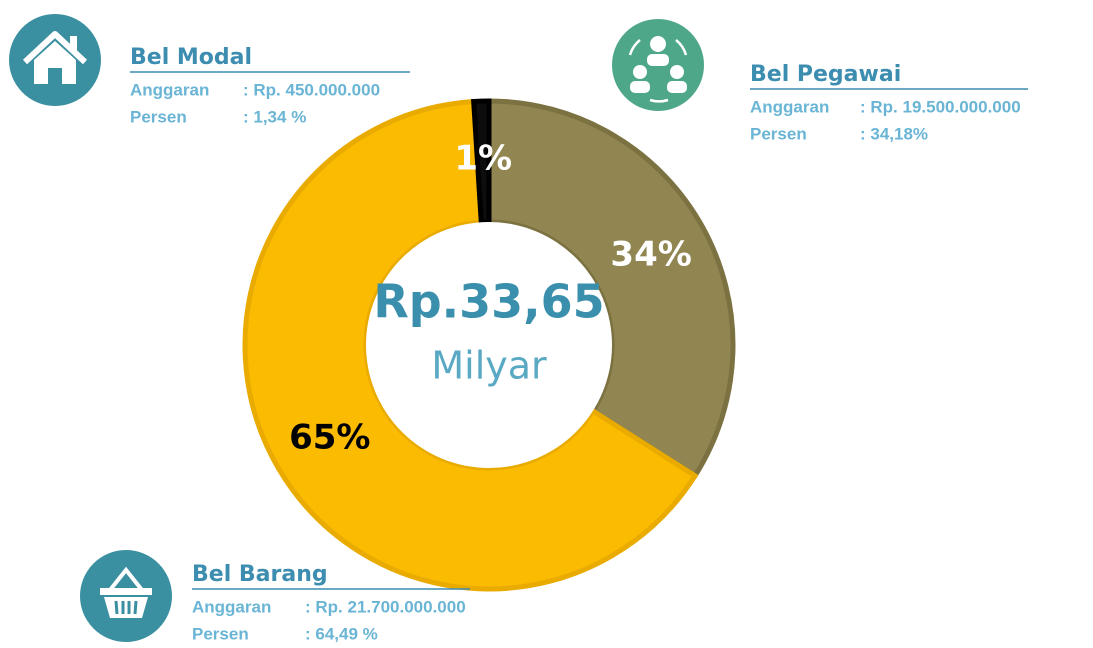 The width and height of the screenshot is (1093, 648). What do you see at coordinates (940, 106) in the screenshot?
I see `budget-value: : Rp. 19.500.000.000` at bounding box center [940, 106].